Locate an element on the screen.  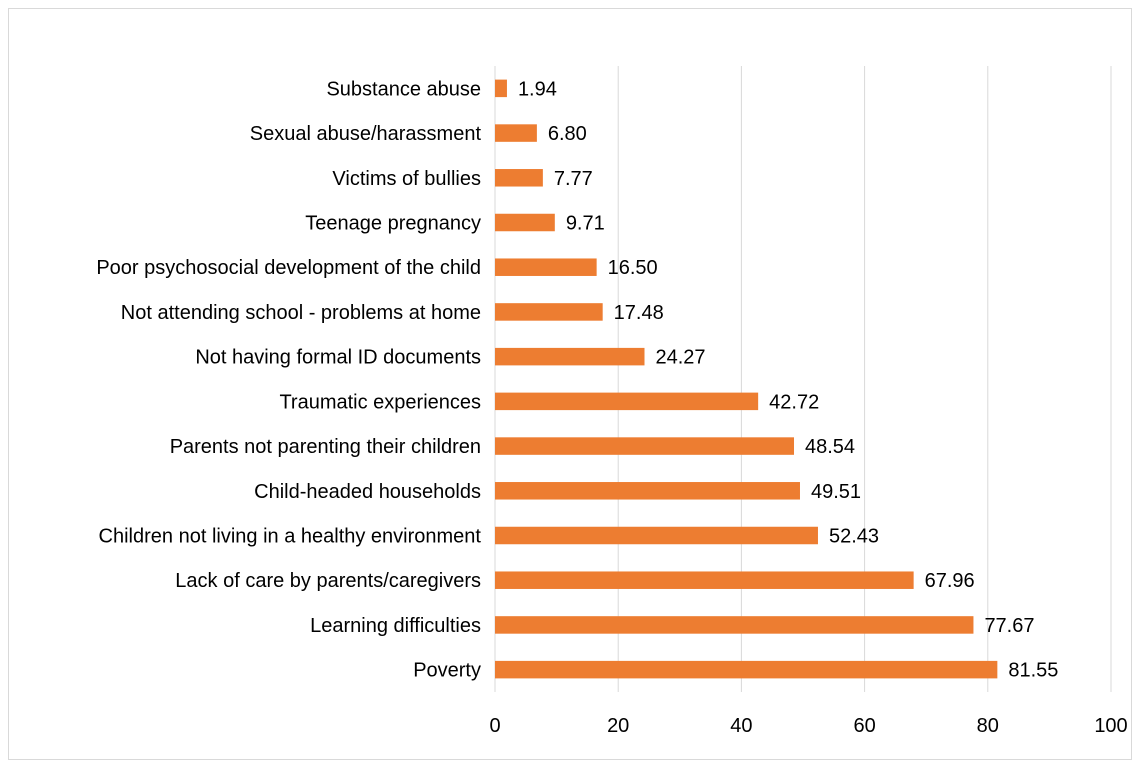
data-label: 16.50 is located at coordinates (633, 268).